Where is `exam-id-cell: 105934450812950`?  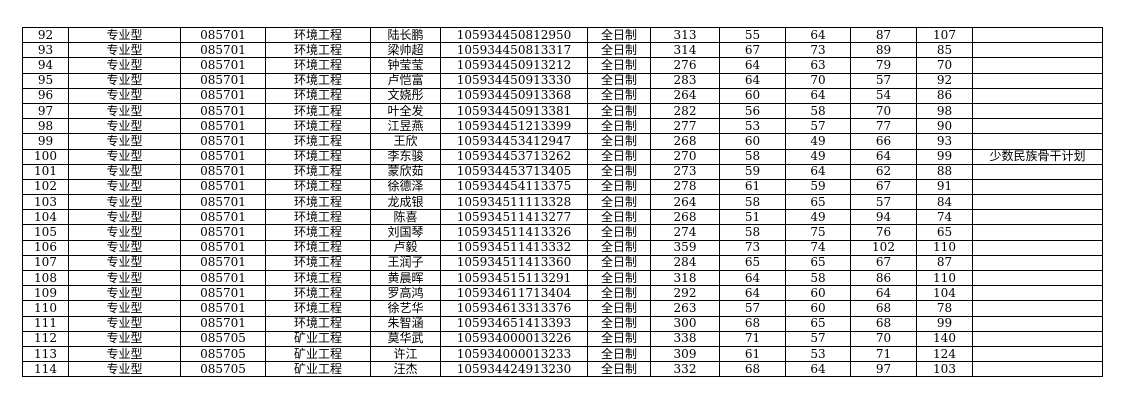 exam-id-cell: 105934450812950 is located at coordinates (514, 35).